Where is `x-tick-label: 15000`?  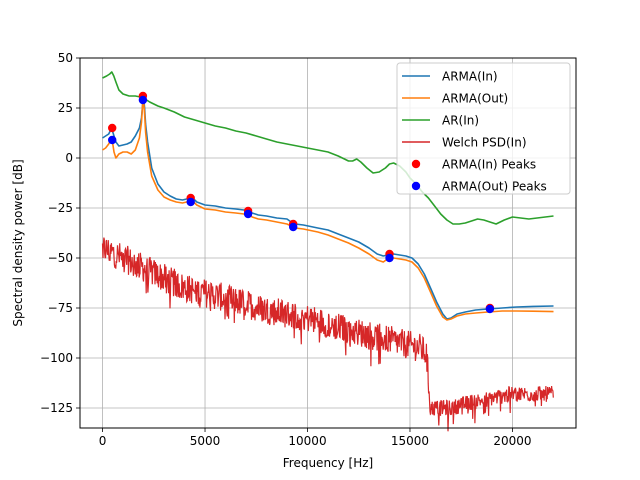
x-tick-label: 15000 is located at coordinates (410, 441).